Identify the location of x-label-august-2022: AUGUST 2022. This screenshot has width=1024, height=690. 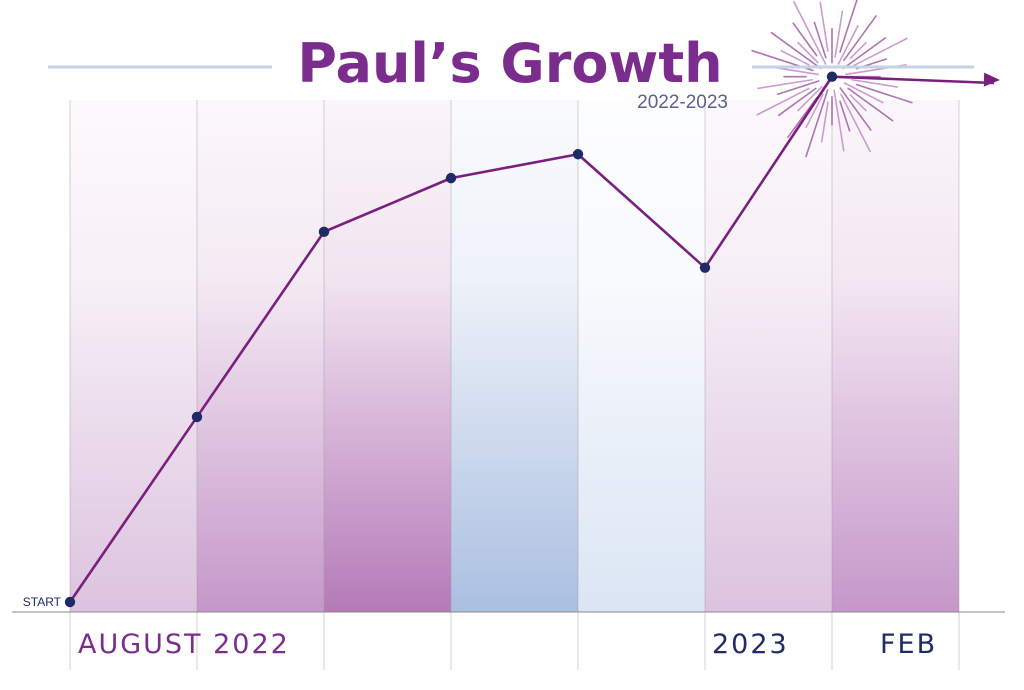
(184, 644).